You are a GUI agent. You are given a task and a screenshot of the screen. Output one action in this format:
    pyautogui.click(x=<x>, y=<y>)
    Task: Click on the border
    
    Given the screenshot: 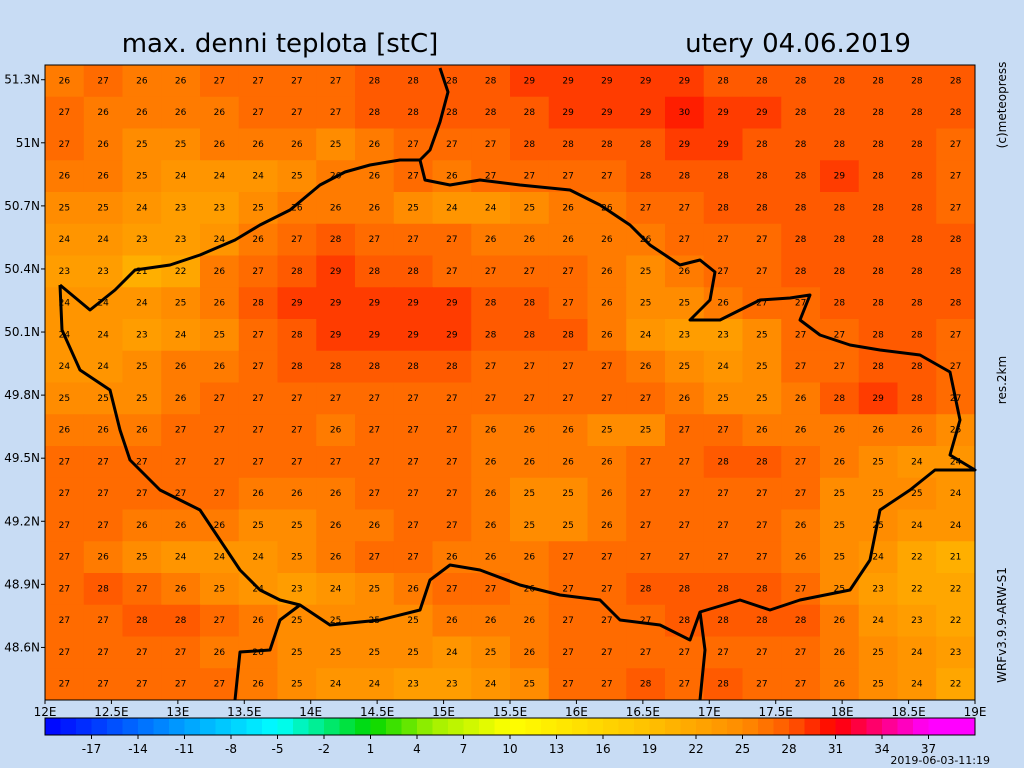 What is the action you would take?
    pyautogui.click(x=702, y=656)
    